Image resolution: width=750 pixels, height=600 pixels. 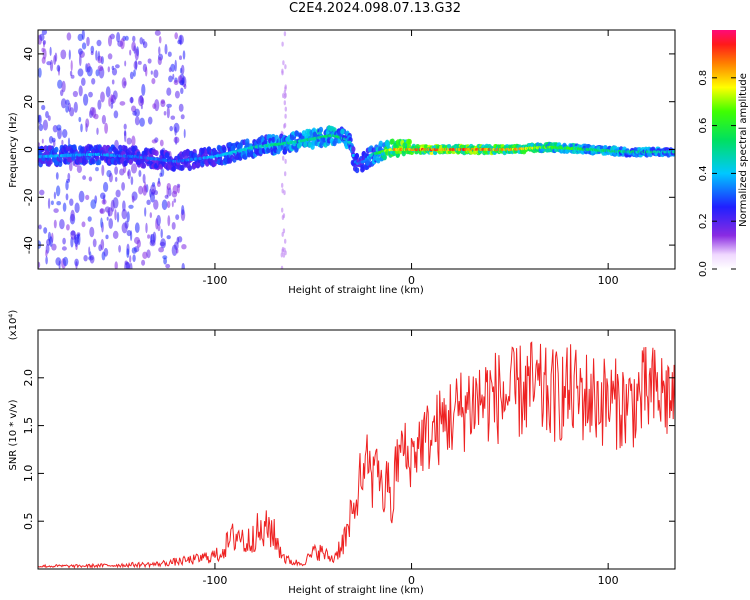 I want to click on y-tick-label: 1.5, so click(x=28, y=426).